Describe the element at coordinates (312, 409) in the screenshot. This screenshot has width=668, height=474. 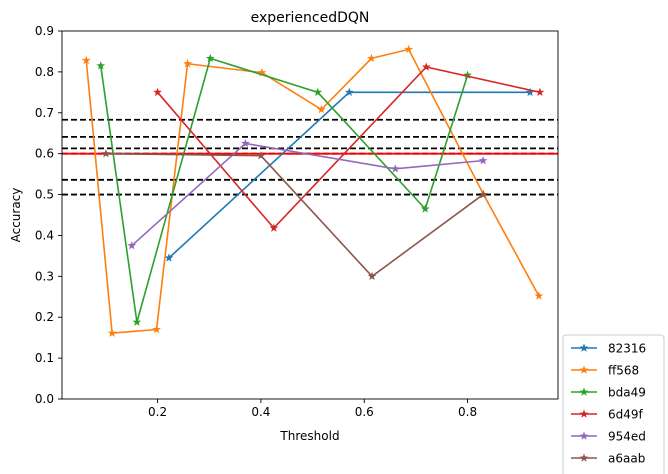
I see `x-axis-ticks: 0.2 0.4 0.6 0.8` at that location.